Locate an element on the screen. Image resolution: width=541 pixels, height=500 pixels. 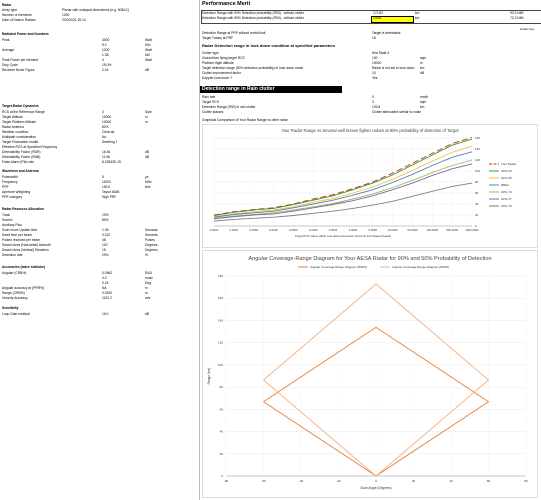
row-label: Clutter type is located at coordinates (210, 53).